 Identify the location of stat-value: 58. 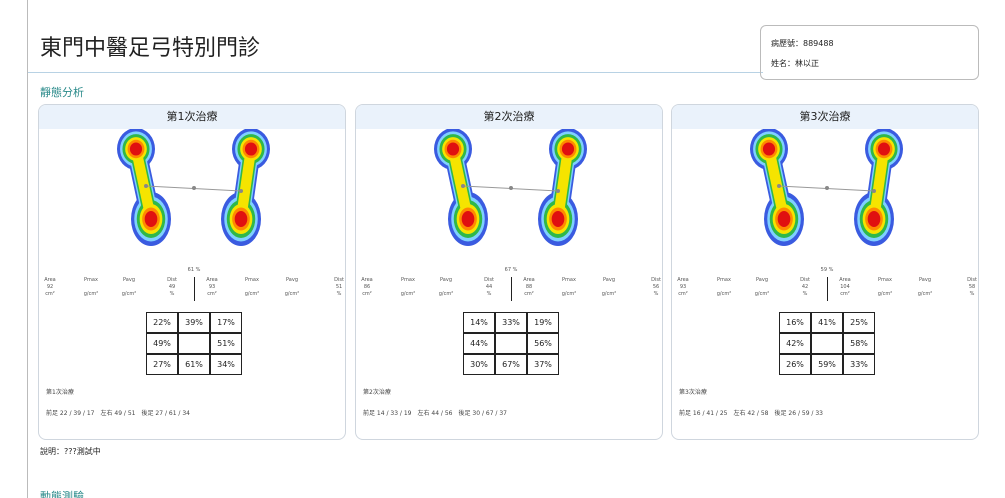
(972, 287).